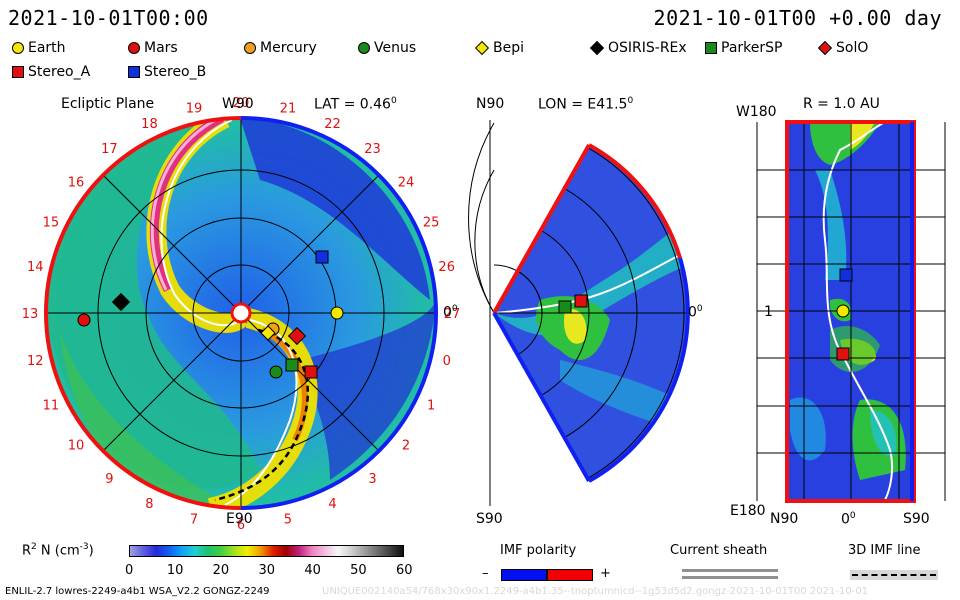  What do you see at coordinates (149, 124) in the screenshot?
I see `carrington-tick: 18` at bounding box center [149, 124].